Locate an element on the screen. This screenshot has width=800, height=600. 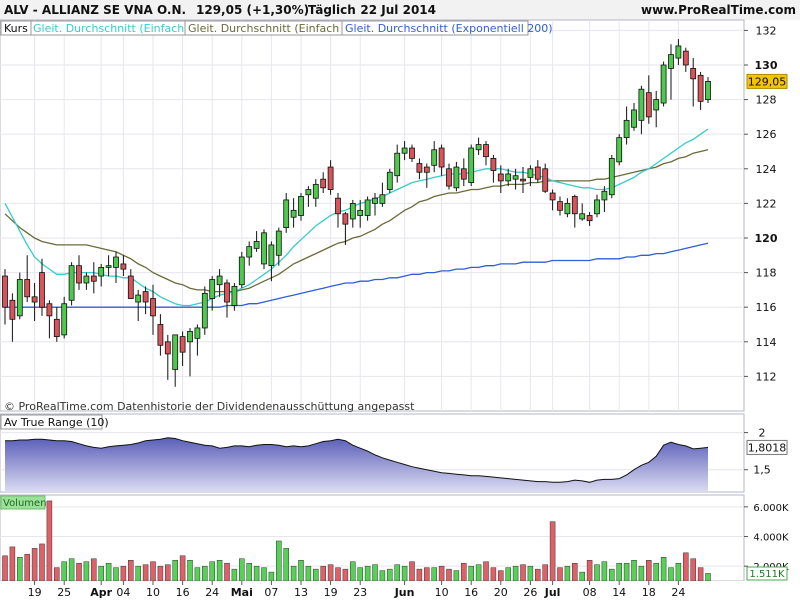
time-tick-label: 13 is located at coordinates (301, 592).